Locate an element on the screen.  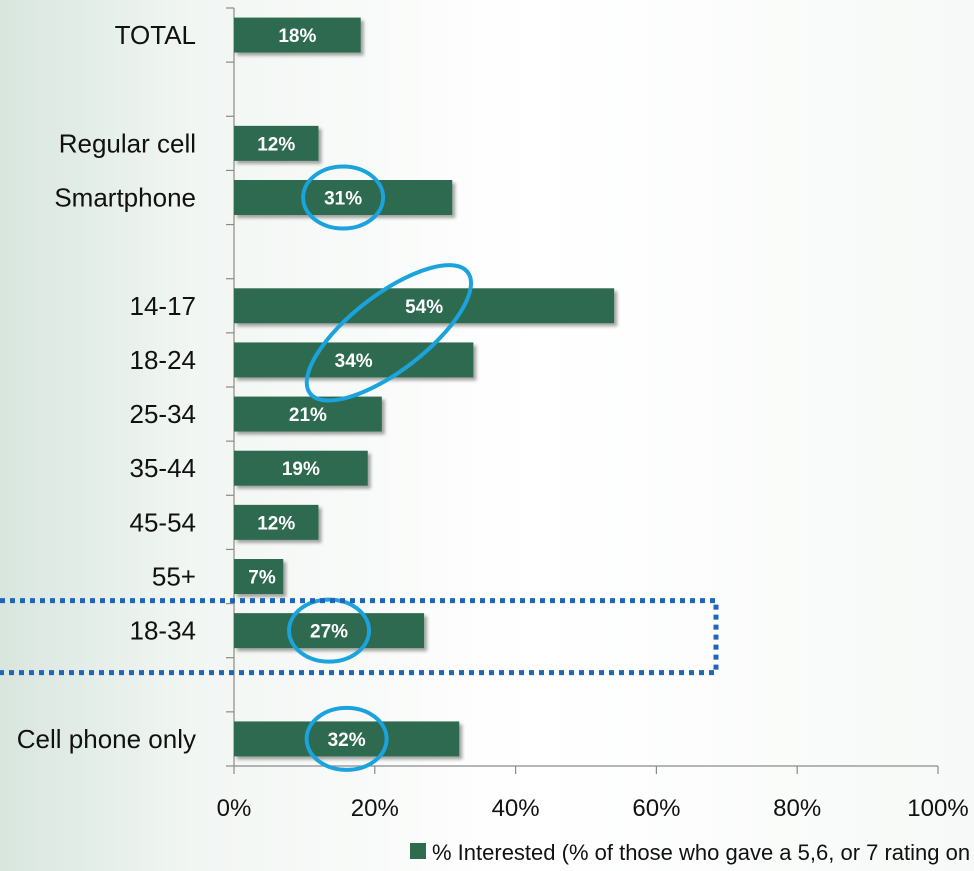
highlight-box is located at coordinates (359, 637).